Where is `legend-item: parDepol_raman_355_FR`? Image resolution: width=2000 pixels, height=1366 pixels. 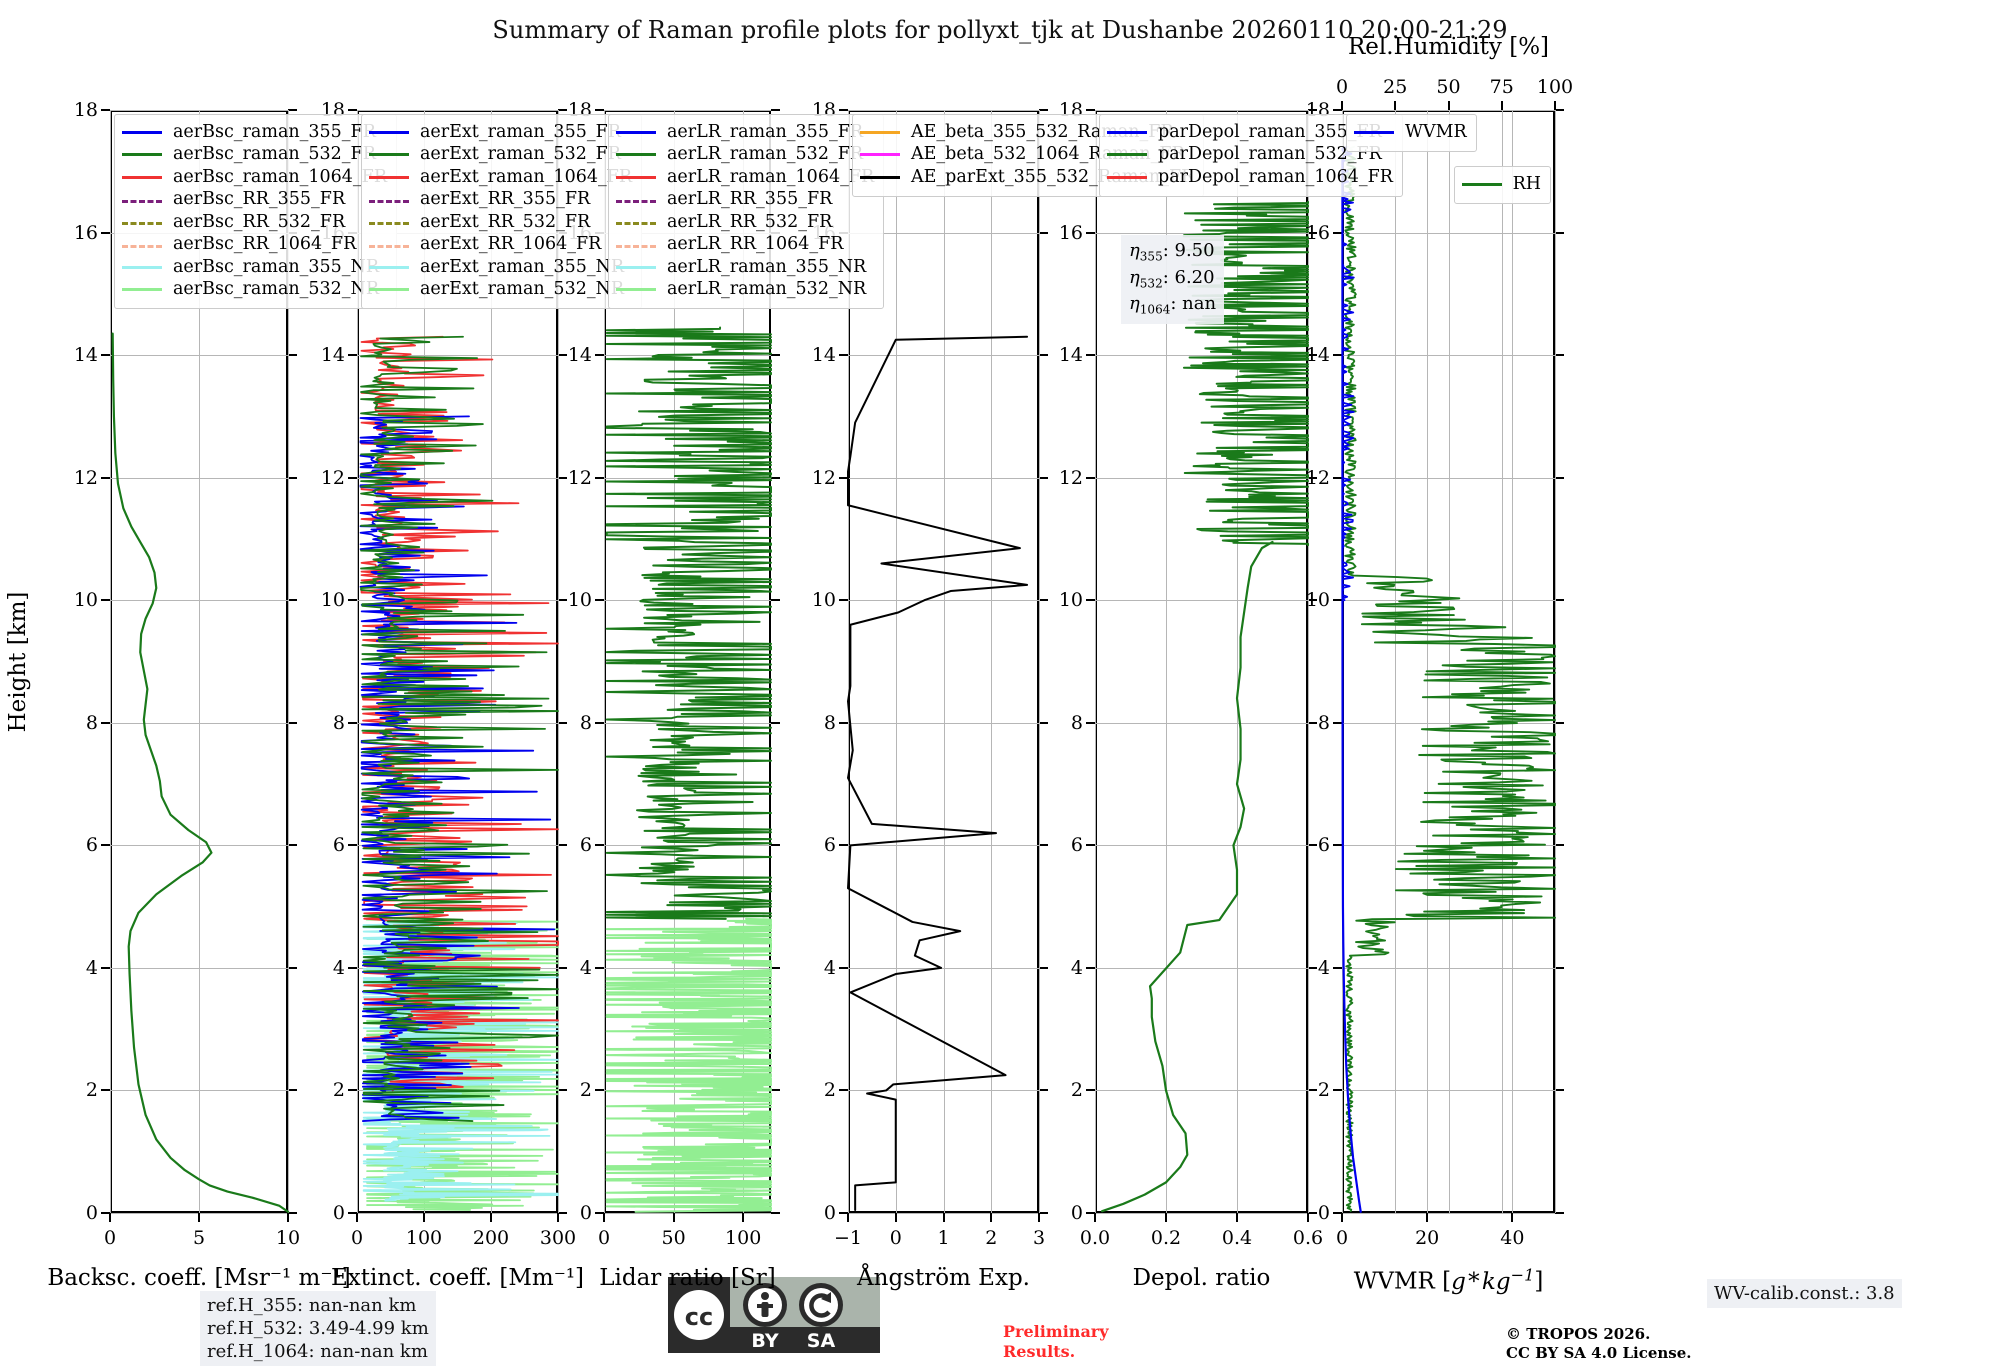
legend-item: parDepol_raman_355_FR is located at coordinates (1250, 132).